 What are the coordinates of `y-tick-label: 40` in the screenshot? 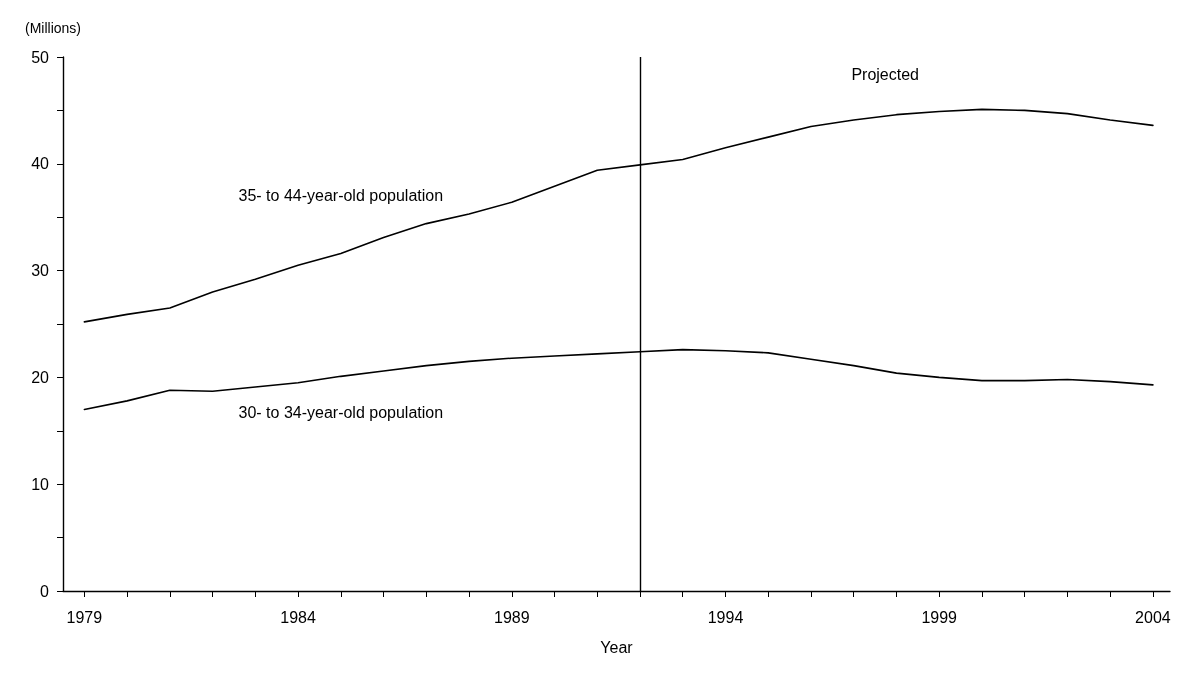 It's located at (40, 164).